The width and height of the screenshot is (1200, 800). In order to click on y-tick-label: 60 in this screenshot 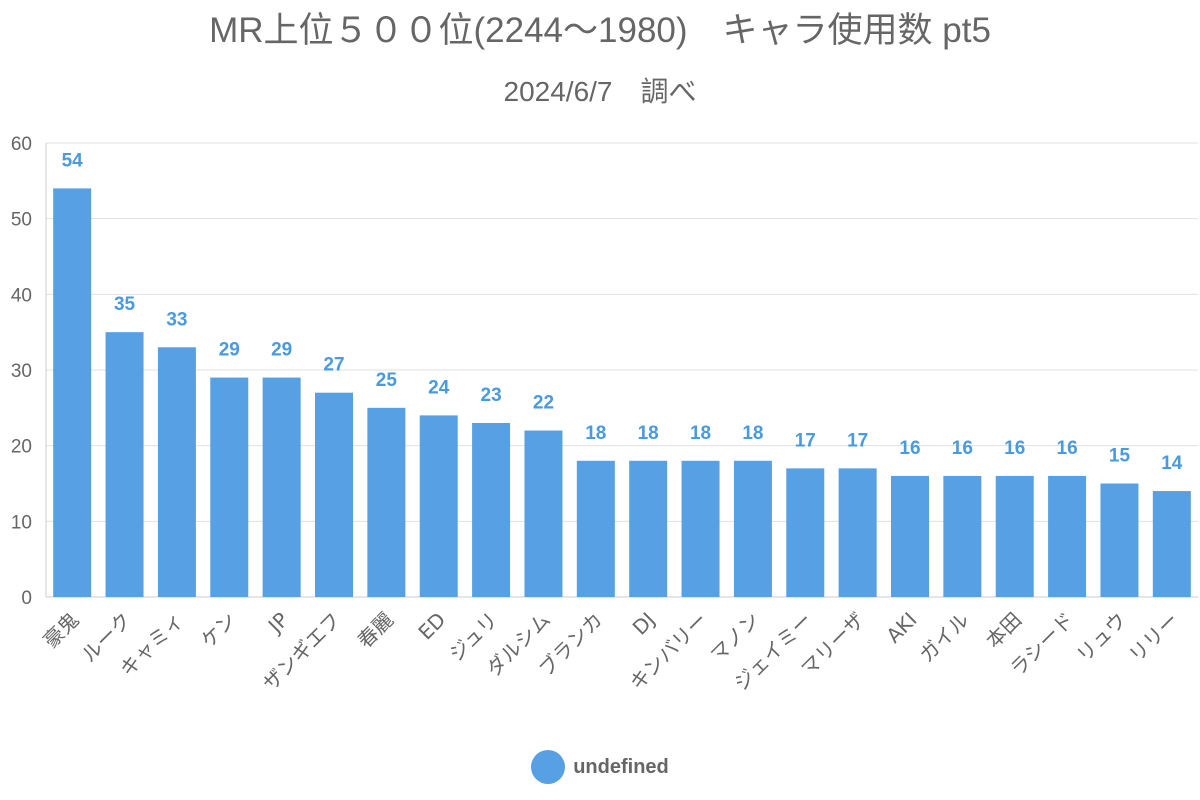, I will do `click(21, 144)`.